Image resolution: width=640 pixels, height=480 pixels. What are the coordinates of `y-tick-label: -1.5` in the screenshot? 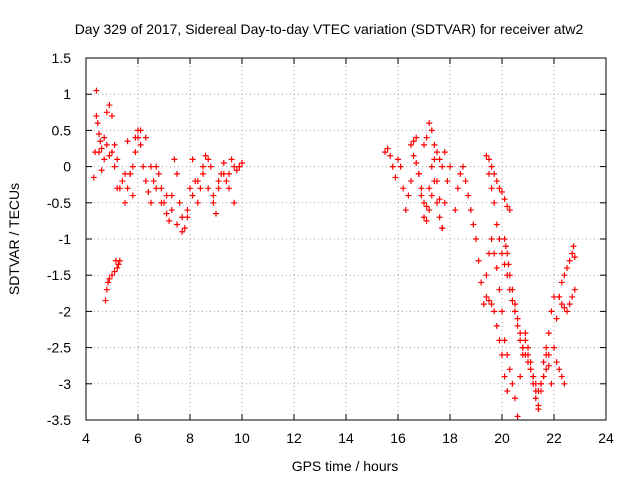 It's located at (59, 275).